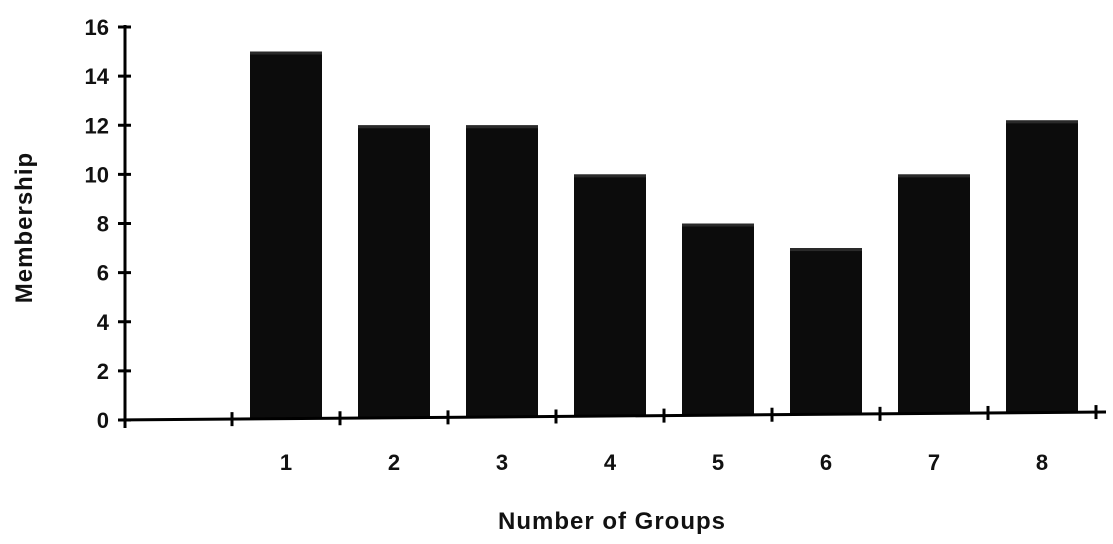  What do you see at coordinates (610, 462) in the screenshot?
I see `x-tick-label: 4` at bounding box center [610, 462].